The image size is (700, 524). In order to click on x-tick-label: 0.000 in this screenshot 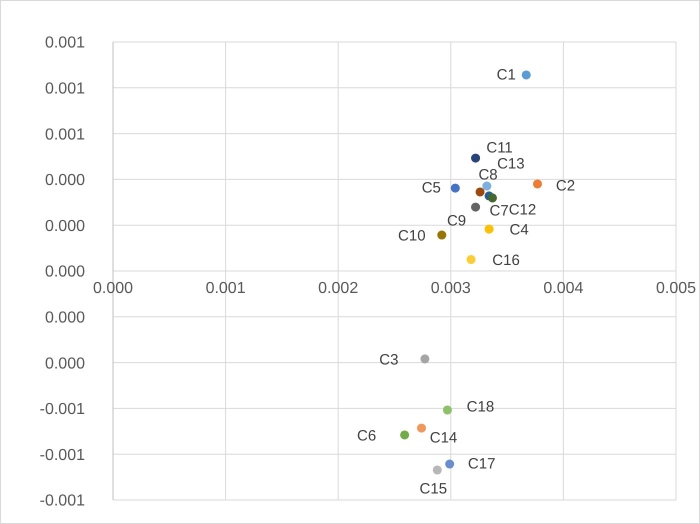, I will do `click(113, 288)`.